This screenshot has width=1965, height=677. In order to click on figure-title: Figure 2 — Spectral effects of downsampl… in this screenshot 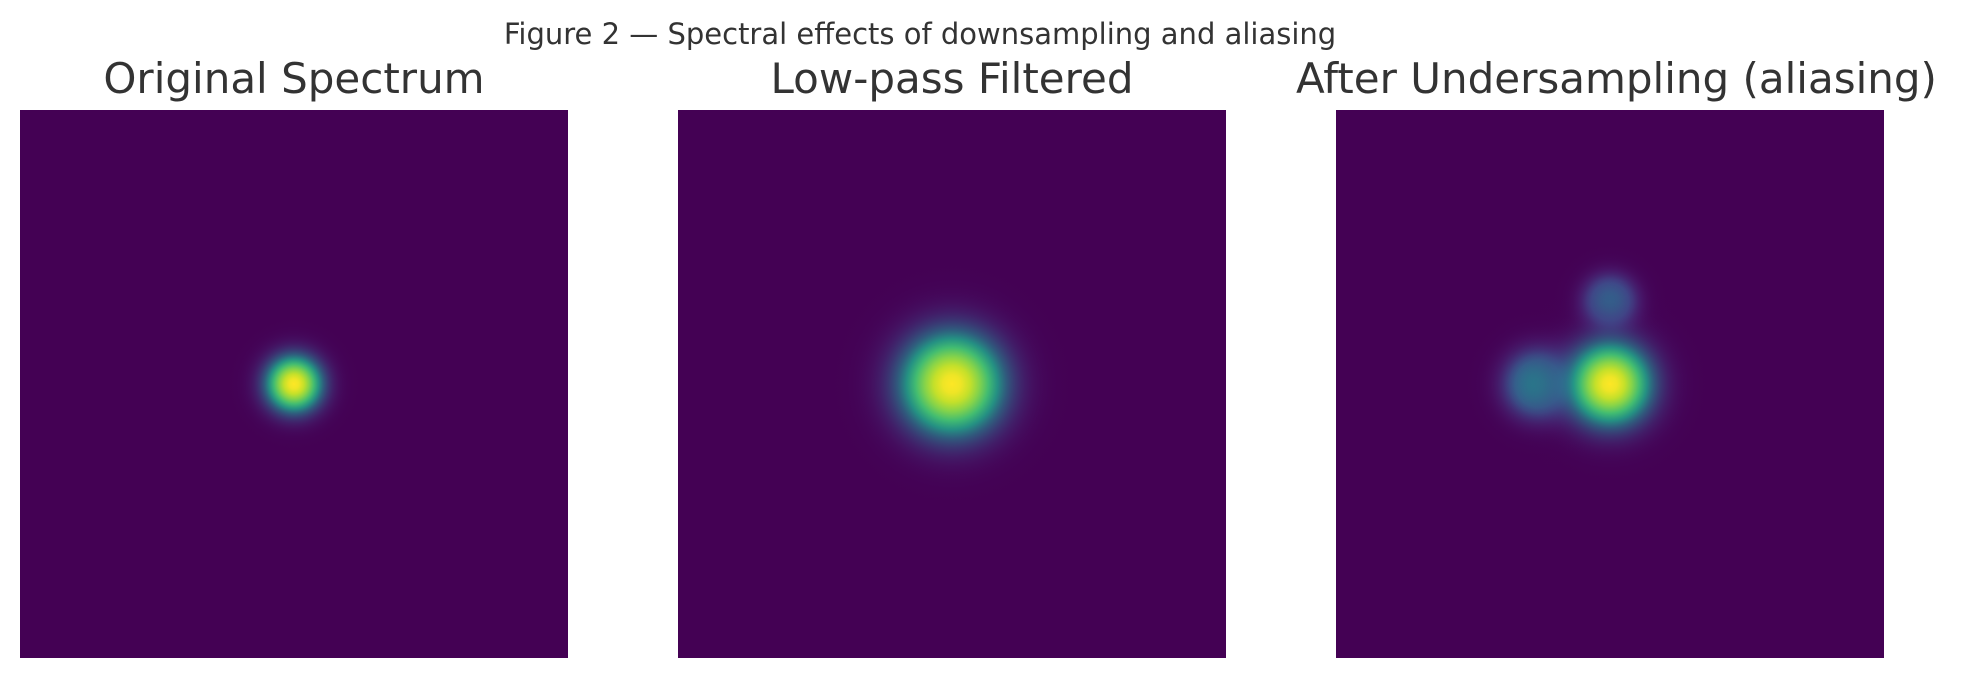, I will do `click(920, 34)`.